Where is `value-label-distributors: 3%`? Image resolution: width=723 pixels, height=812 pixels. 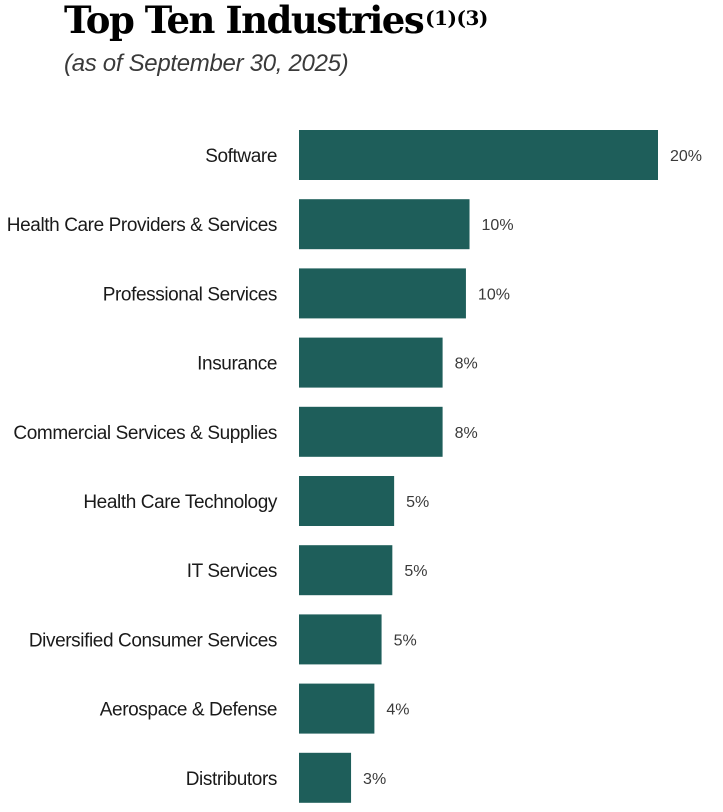 value-label-distributors: 3% is located at coordinates (374, 779).